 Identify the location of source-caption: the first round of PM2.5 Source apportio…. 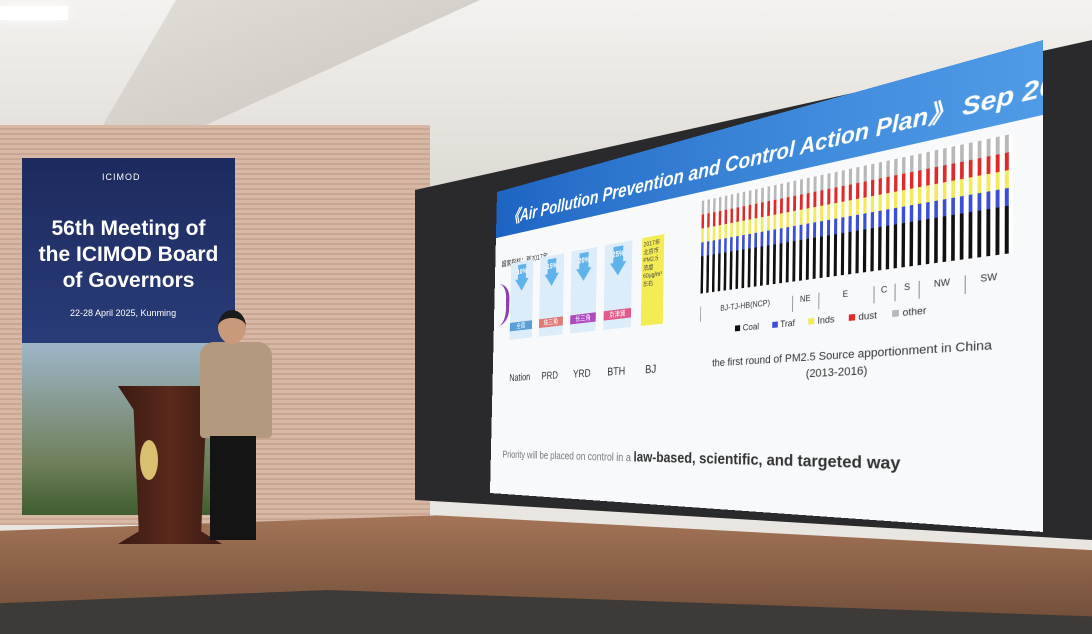
(855, 361).